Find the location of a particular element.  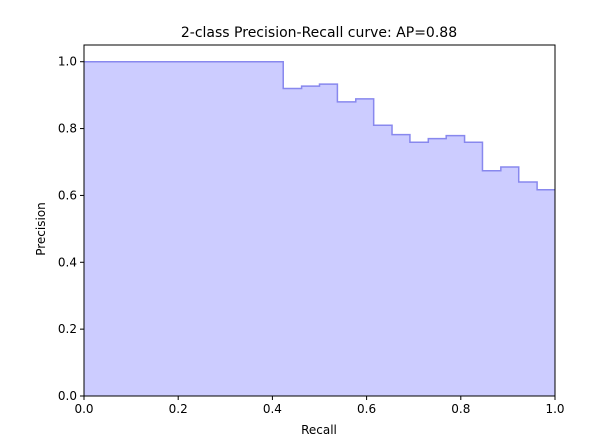

x-tick-label: 0.6 is located at coordinates (366, 409).